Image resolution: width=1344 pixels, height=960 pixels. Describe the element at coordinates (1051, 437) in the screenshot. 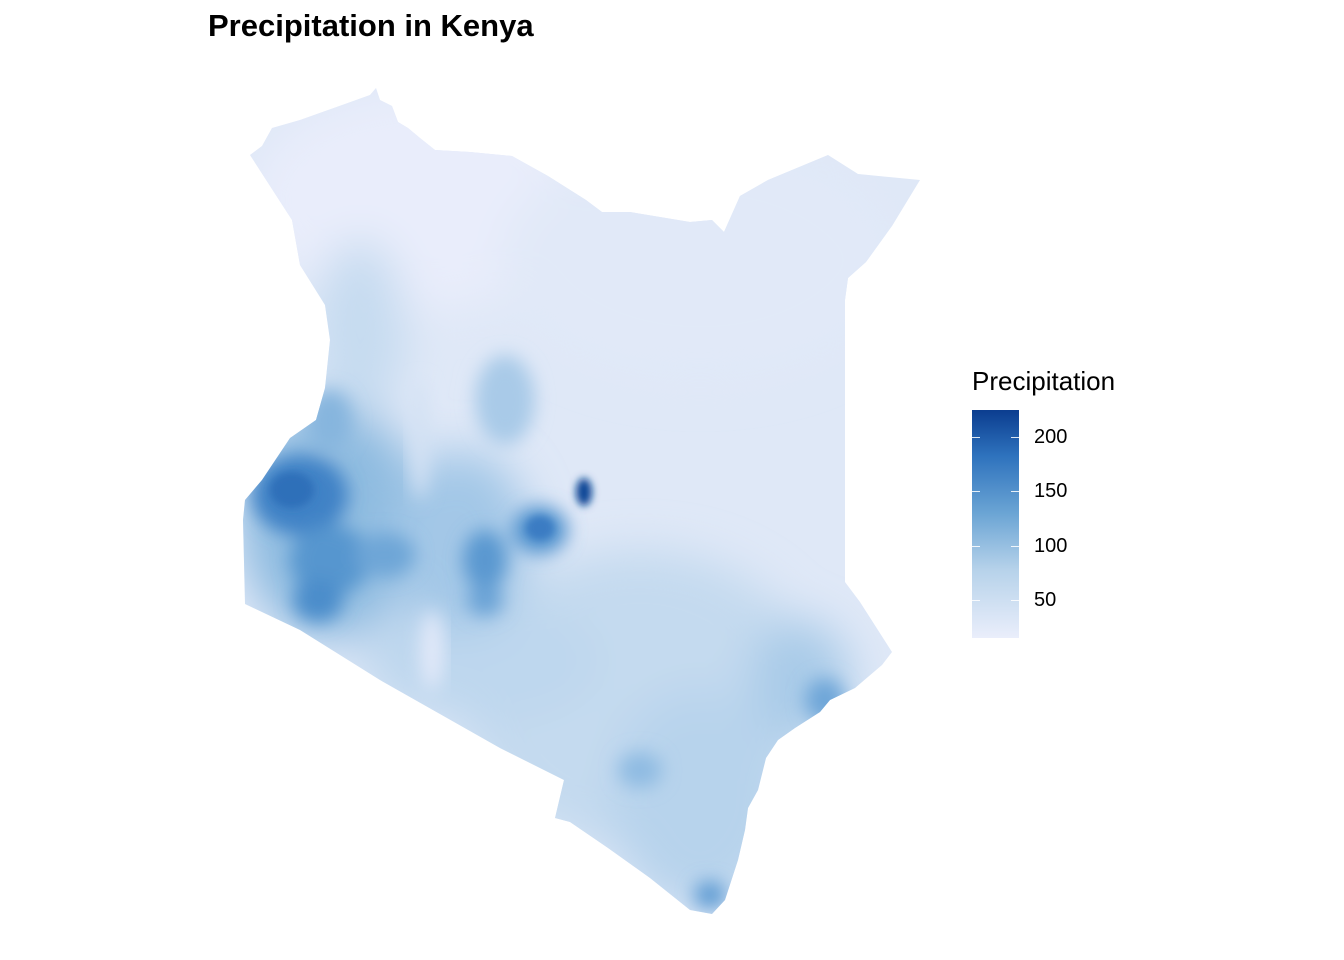

I see `legend-break-label: 200` at that location.